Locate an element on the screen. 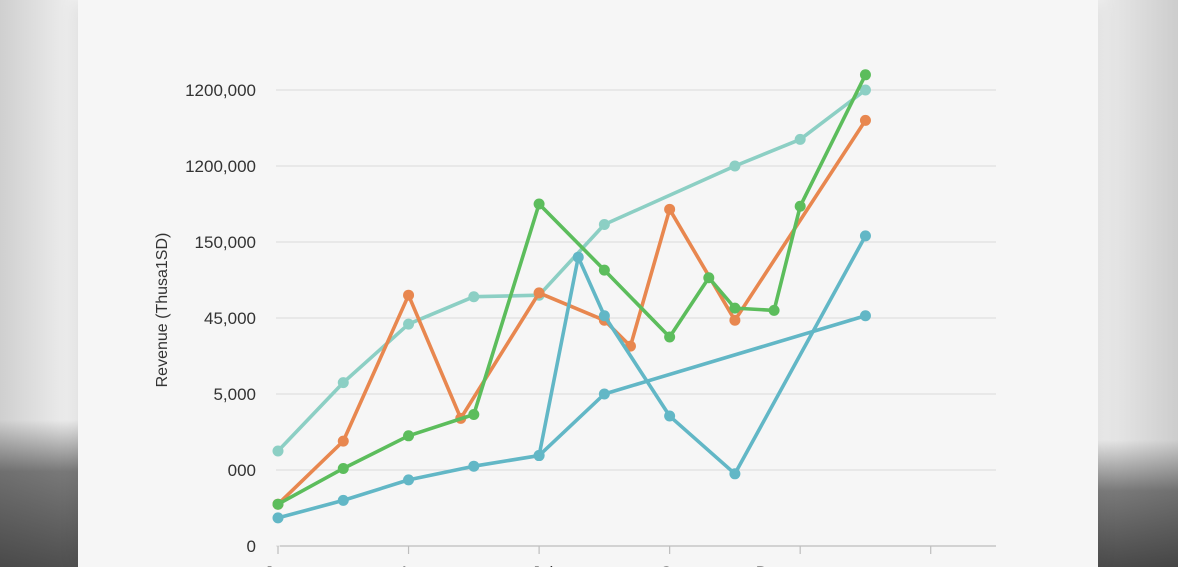 This screenshot has height=567, width=1178. x-tick-label: Dec is located at coordinates (771, 565).